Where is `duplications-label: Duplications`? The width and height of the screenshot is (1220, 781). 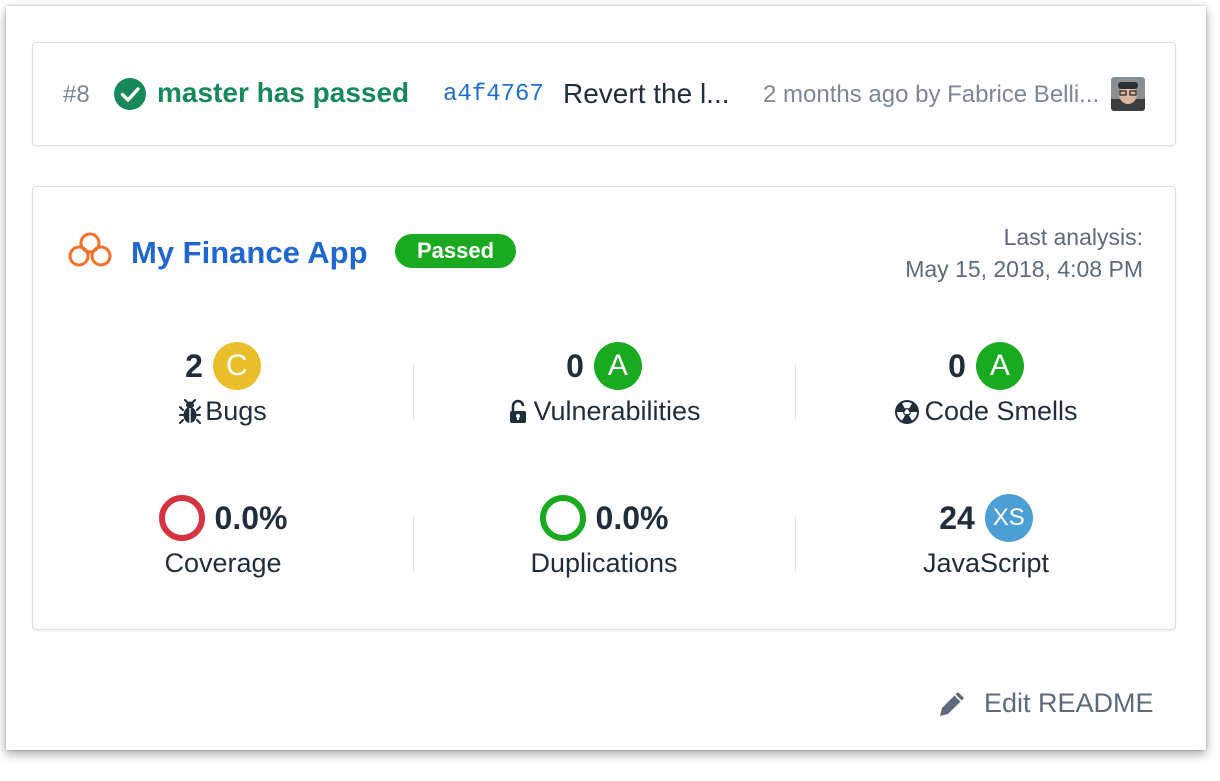 duplications-label: Duplications is located at coordinates (604, 563).